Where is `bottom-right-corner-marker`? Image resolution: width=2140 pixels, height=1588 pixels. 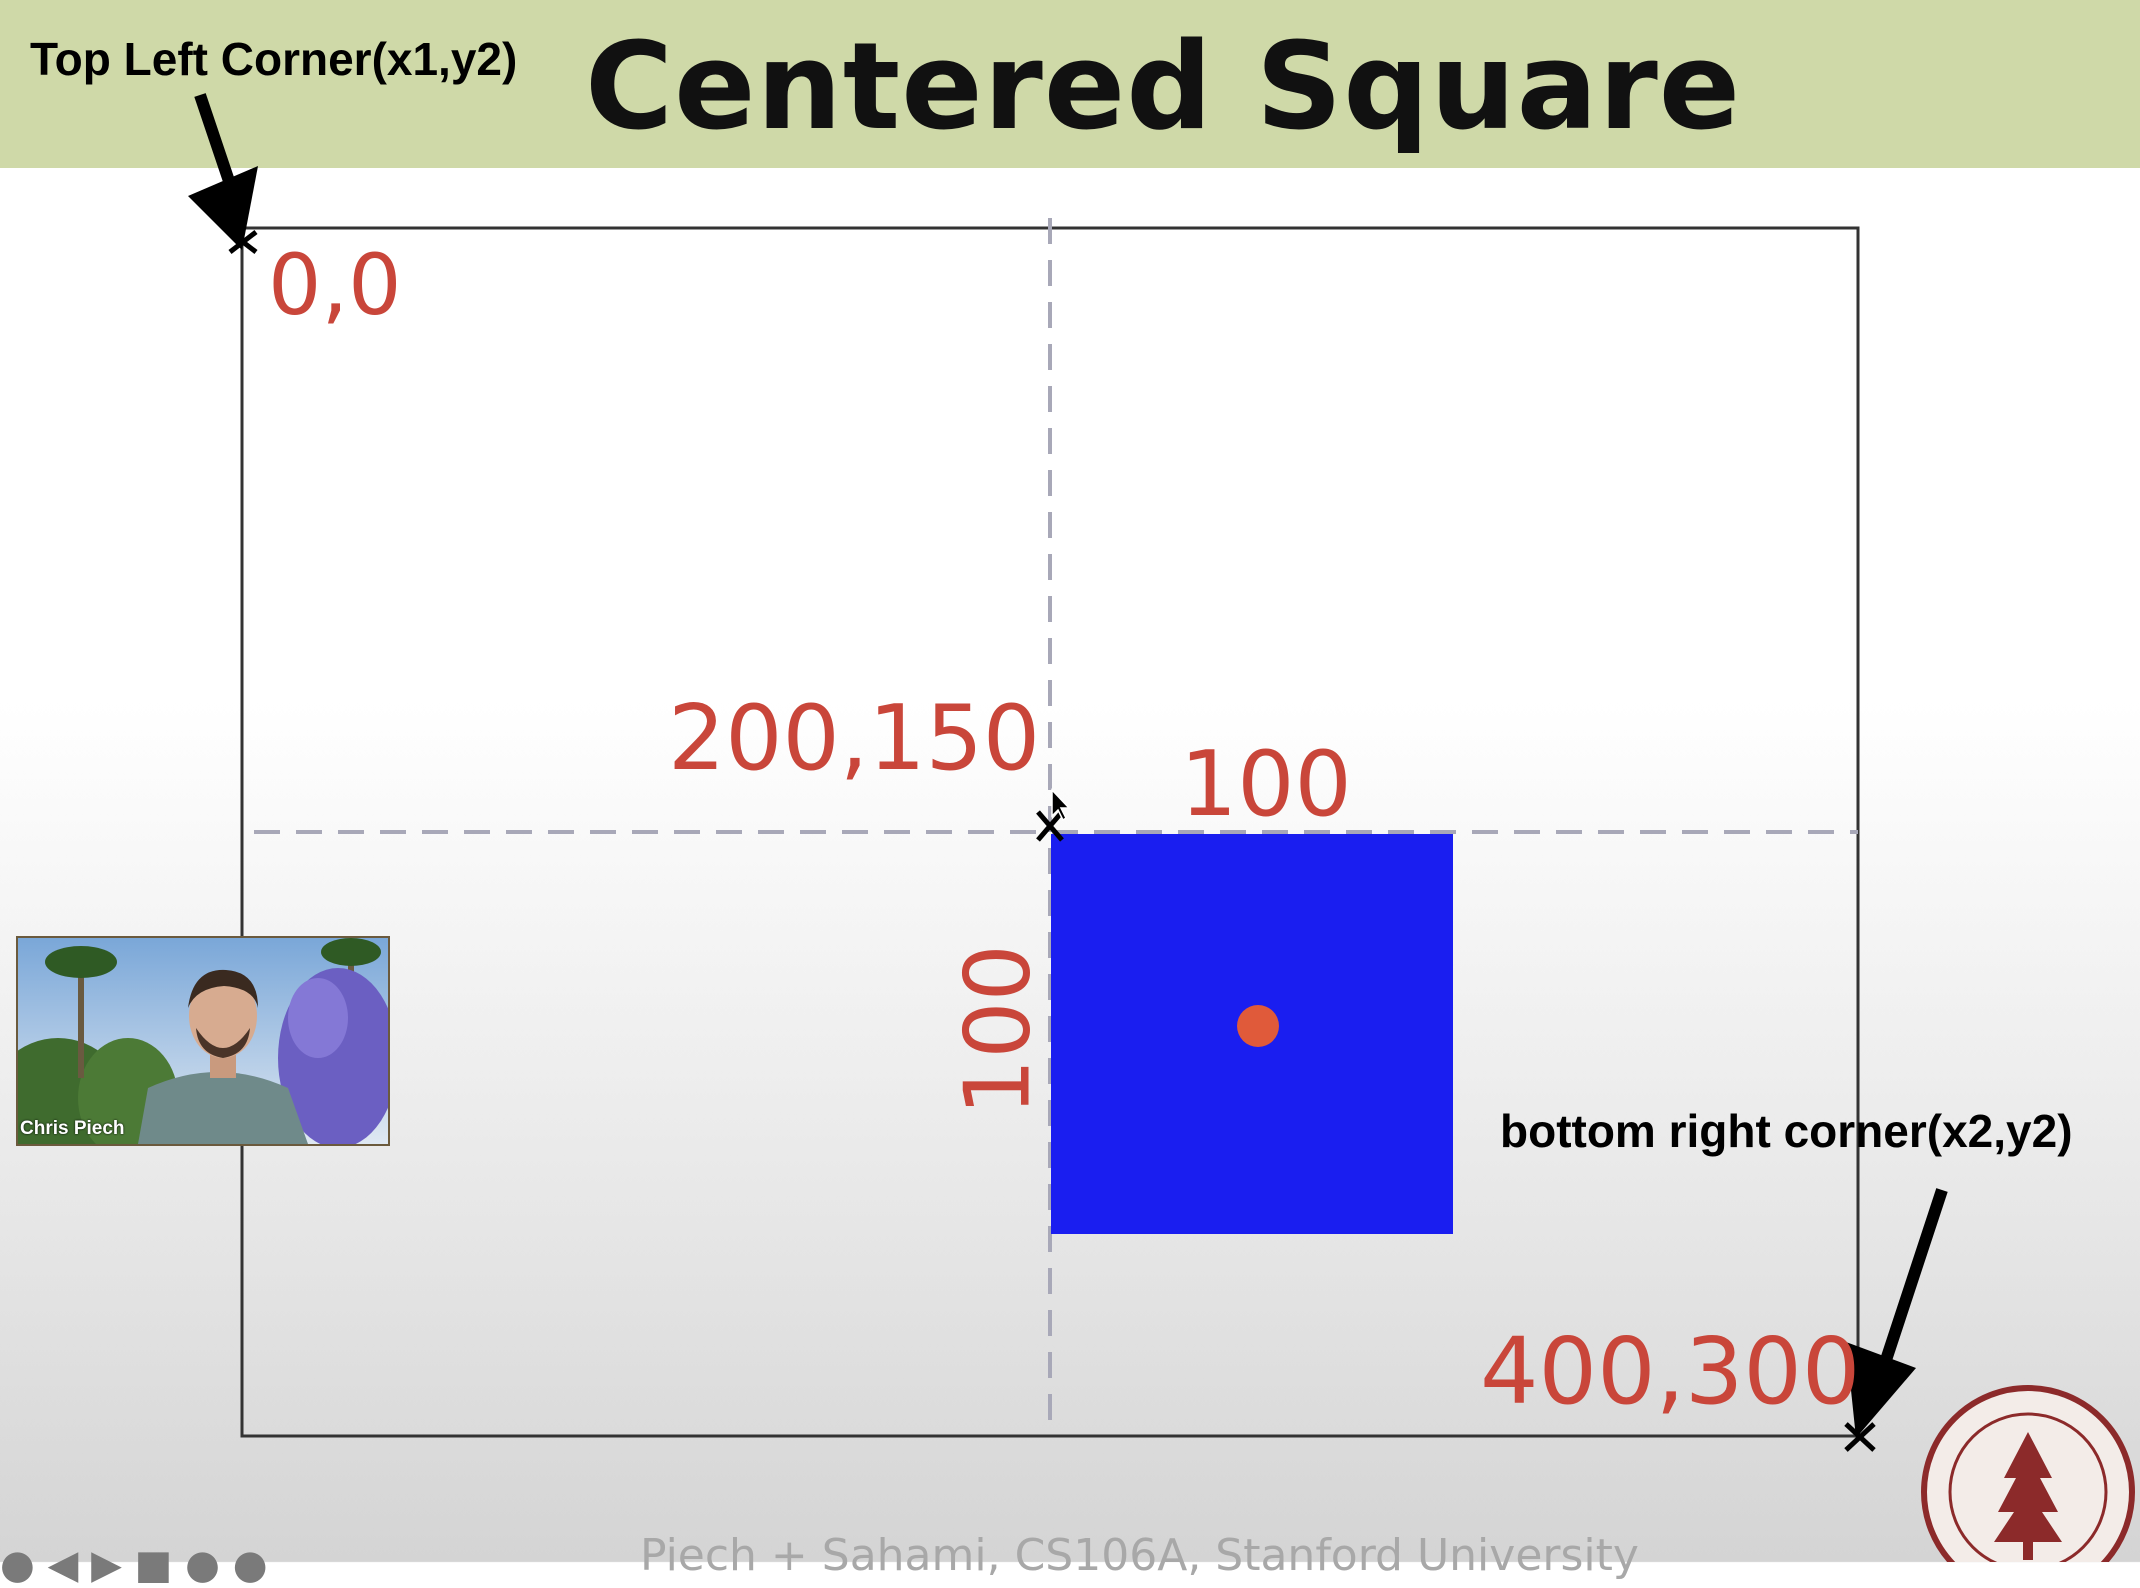
bottom-right-corner-marker is located at coordinates (1860, 1437).